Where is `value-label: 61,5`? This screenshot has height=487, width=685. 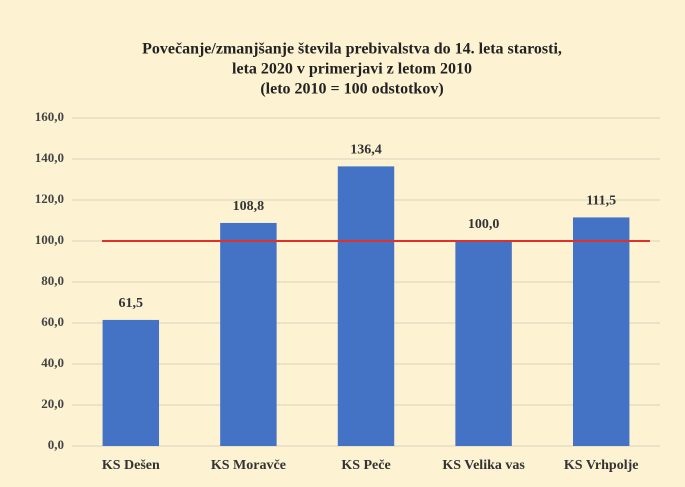
value-label: 61,5 is located at coordinates (131, 303).